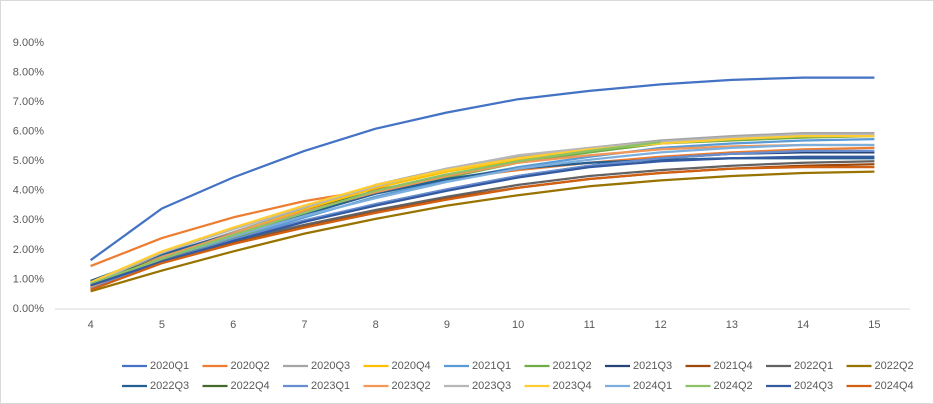 This screenshot has height=404, width=934. What do you see at coordinates (28, 191) in the screenshot?
I see `y-tick-label: 4.00%` at bounding box center [28, 191].